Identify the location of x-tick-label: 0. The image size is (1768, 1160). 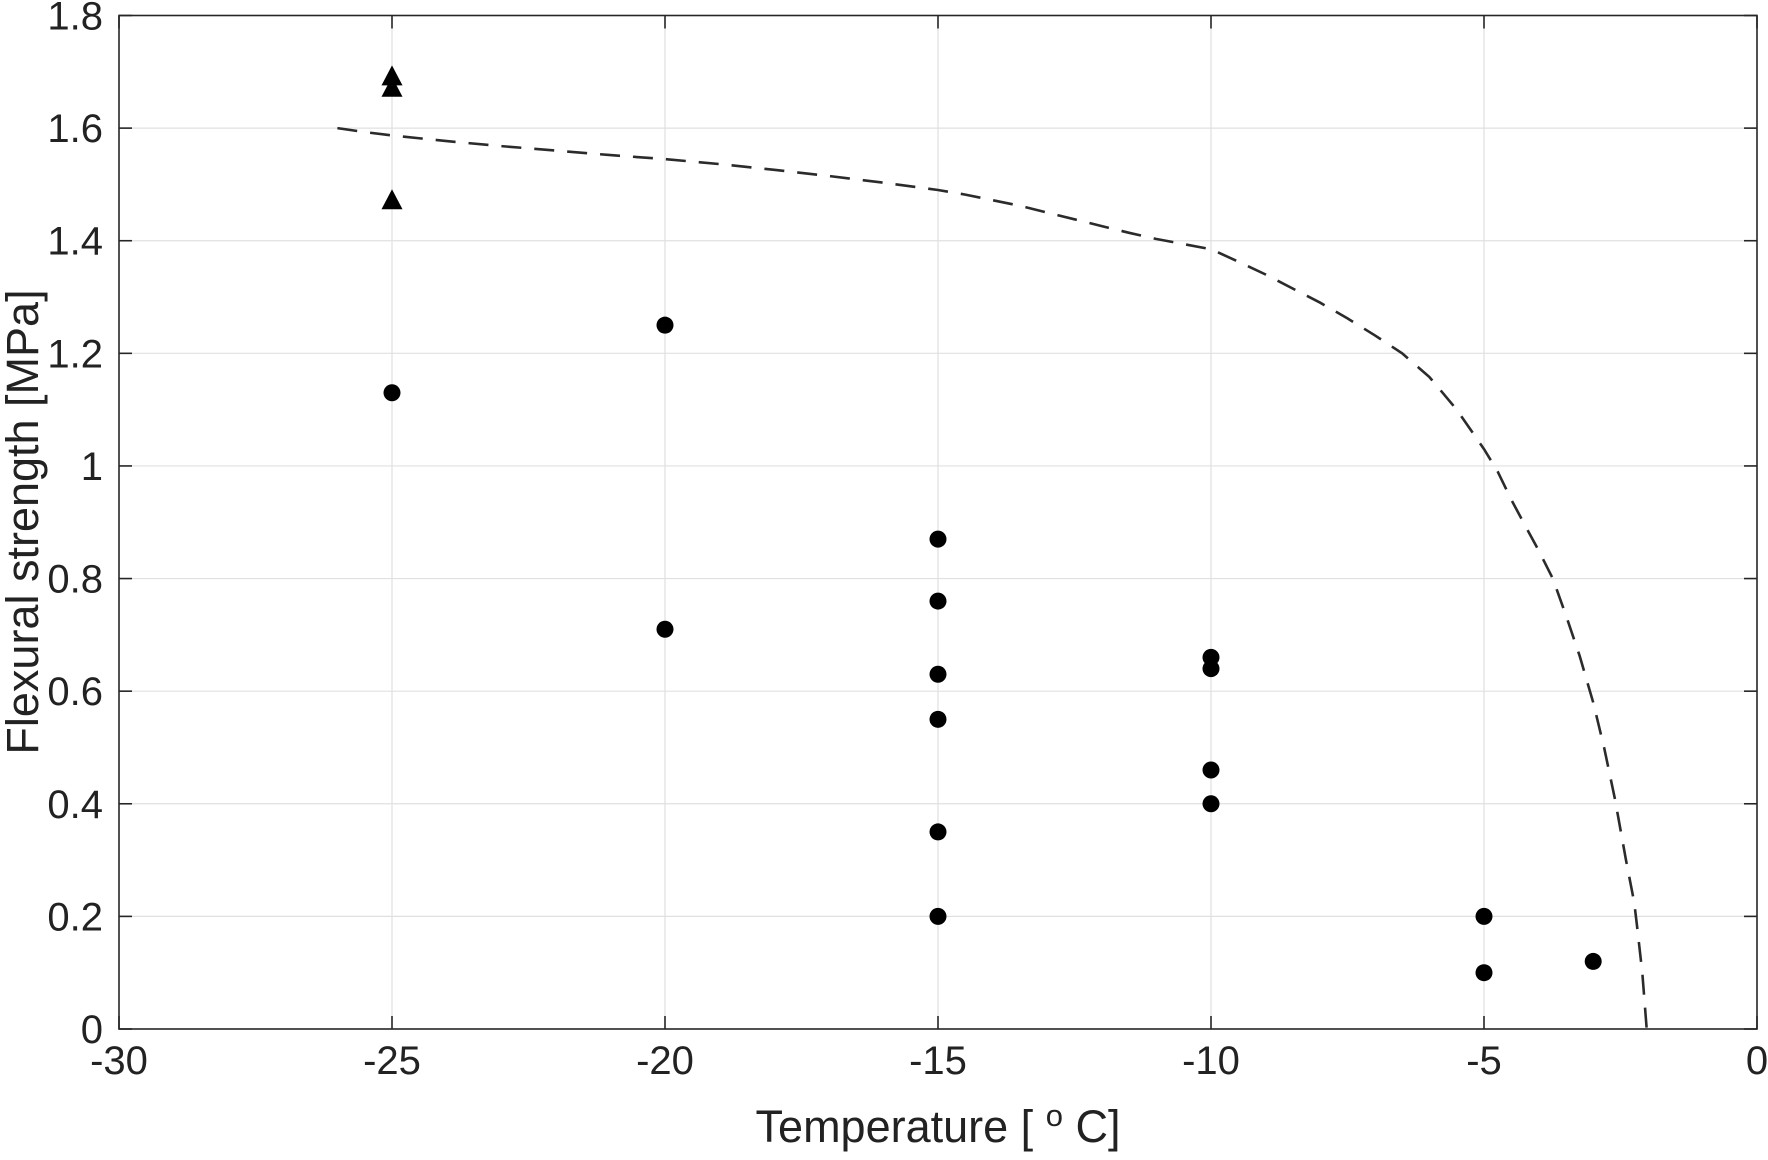
(1757, 1061).